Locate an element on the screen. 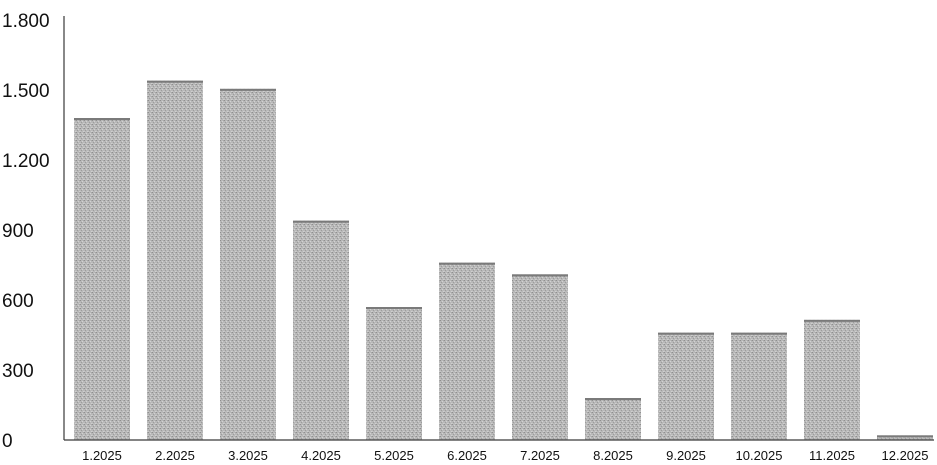 The image size is (937, 465). y-tick-label: 0 is located at coordinates (7, 441).